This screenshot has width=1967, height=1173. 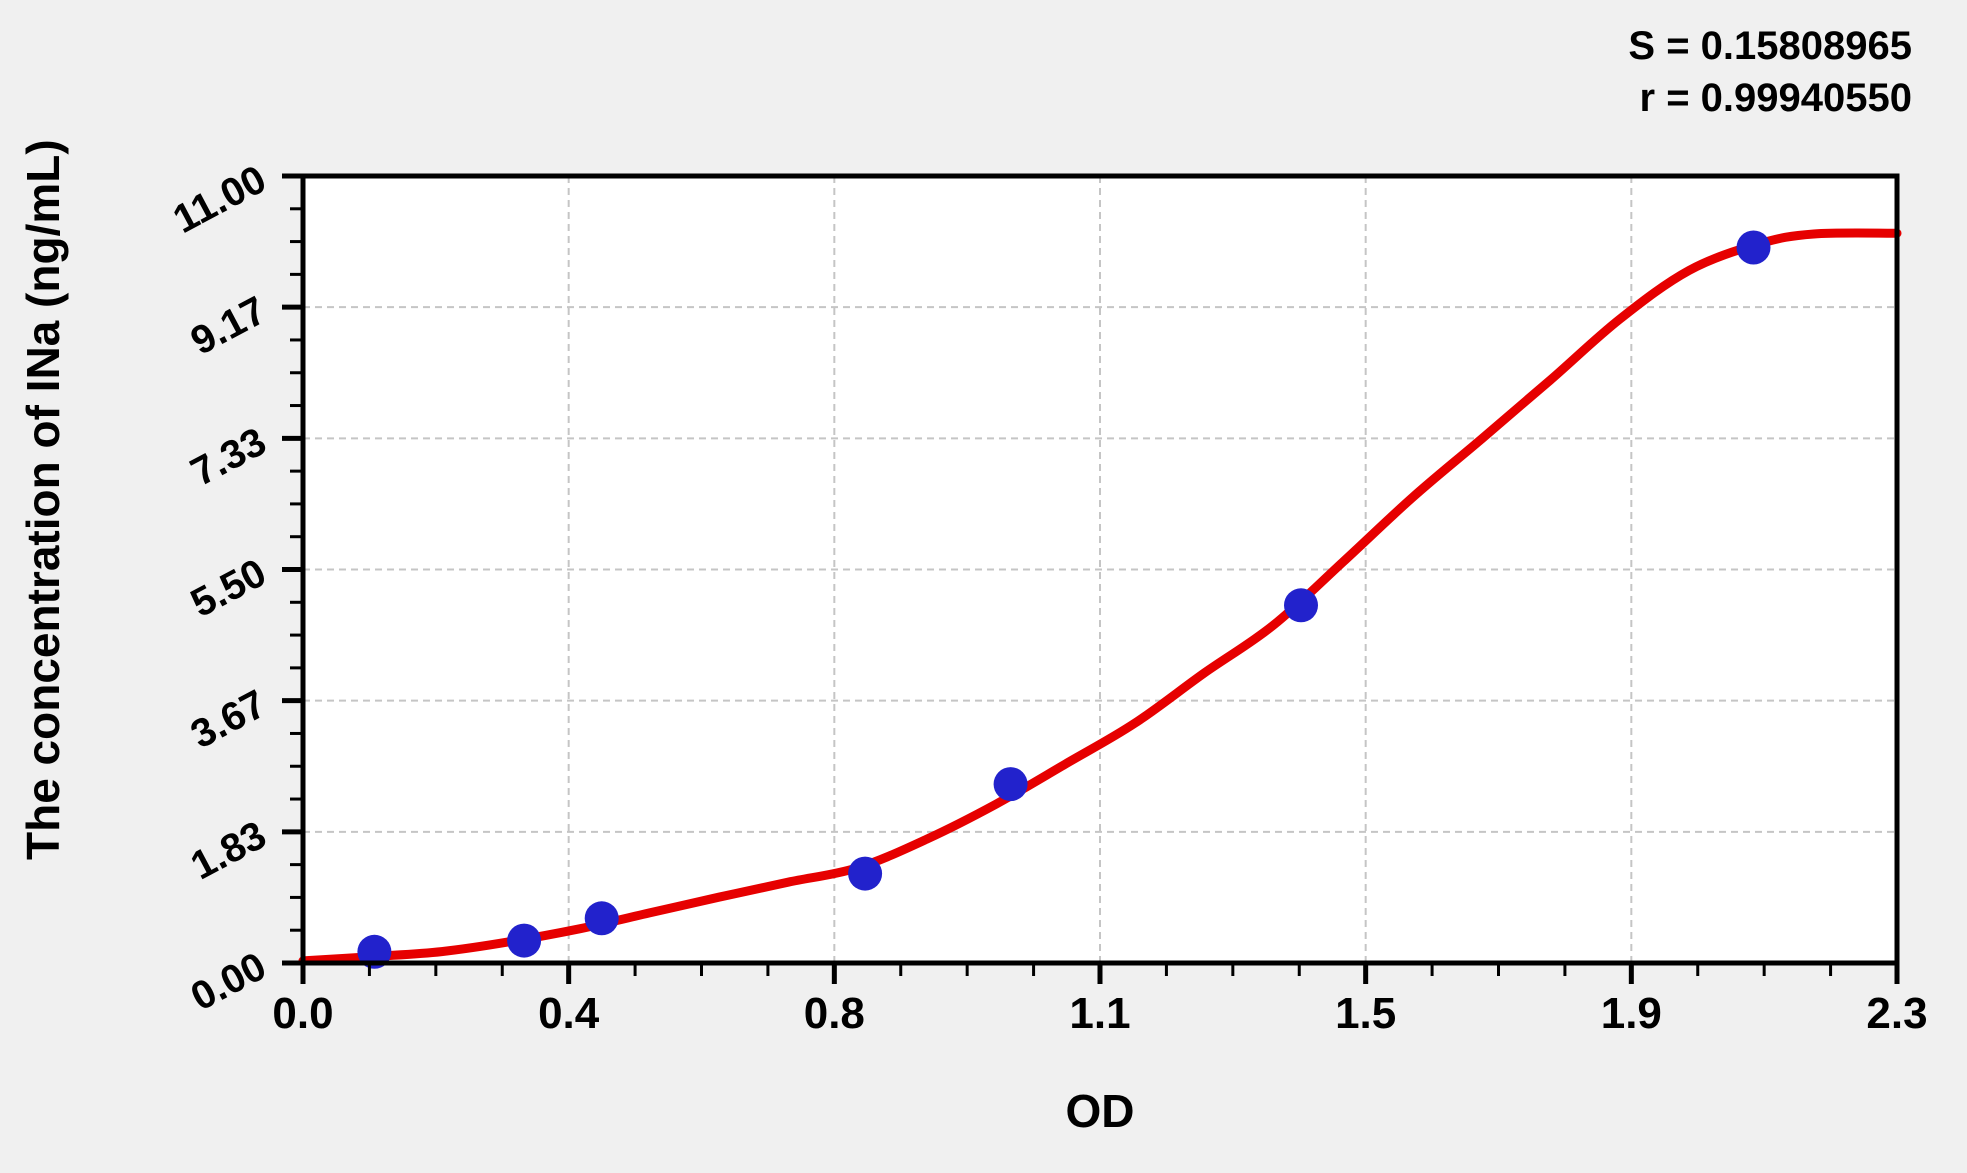 I want to click on x-axis-title: OD, so click(x=1100, y=1111).